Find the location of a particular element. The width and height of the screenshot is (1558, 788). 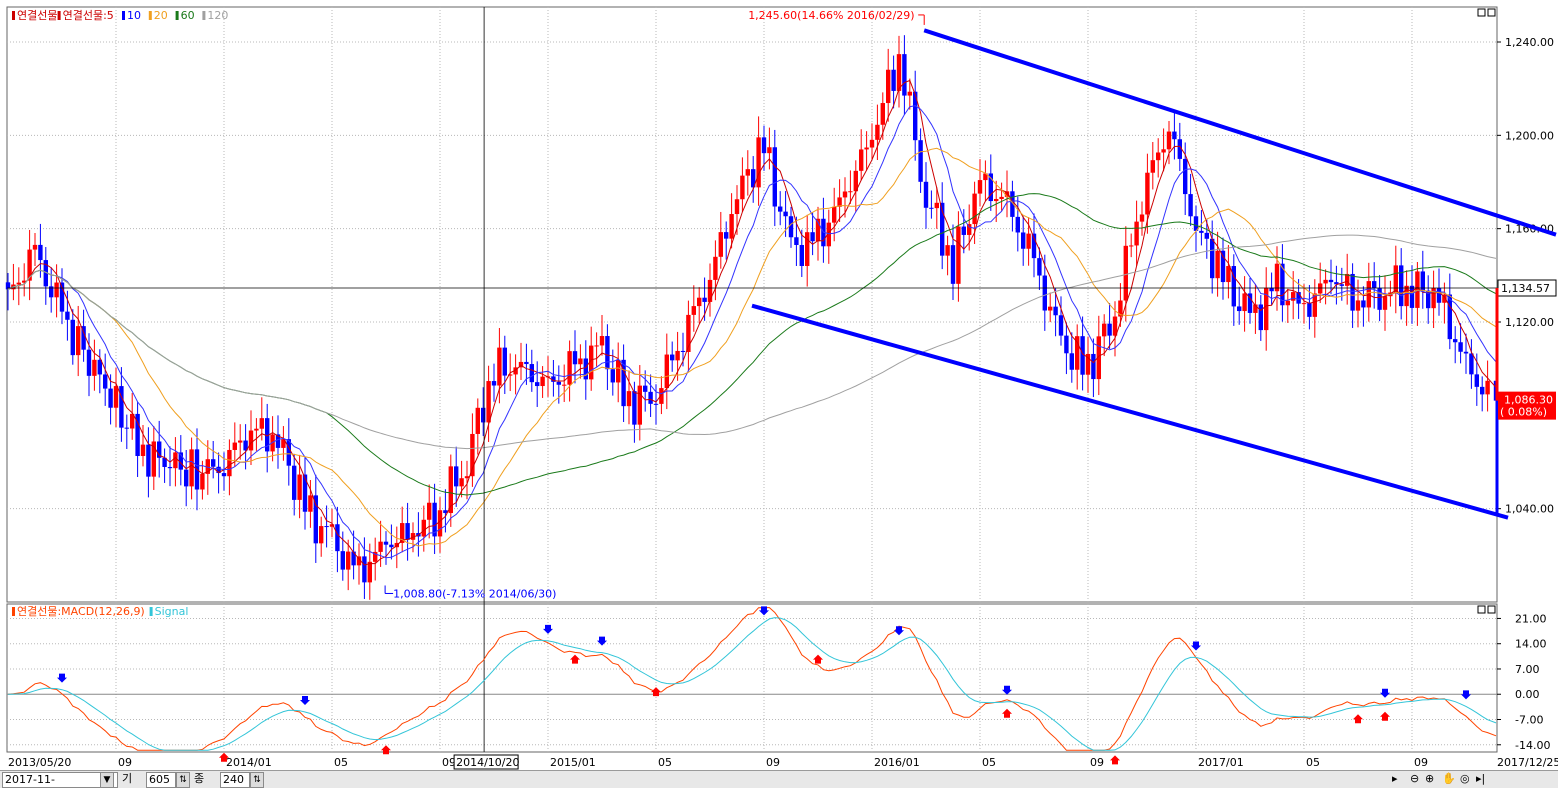

price-legend-item: 10 is located at coordinates (134, 15).